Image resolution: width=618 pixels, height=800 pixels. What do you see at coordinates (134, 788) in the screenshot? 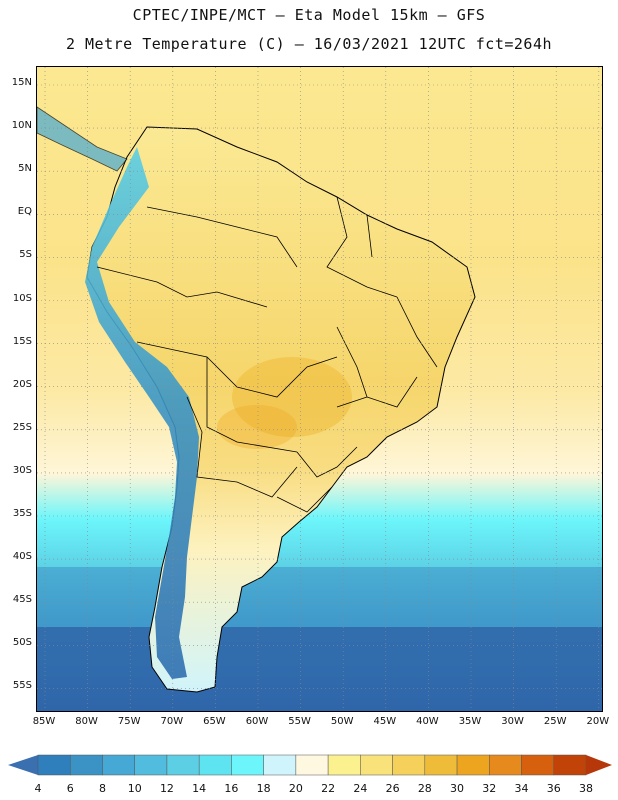
I see `colorbar-tick-label: 10` at bounding box center [134, 788].